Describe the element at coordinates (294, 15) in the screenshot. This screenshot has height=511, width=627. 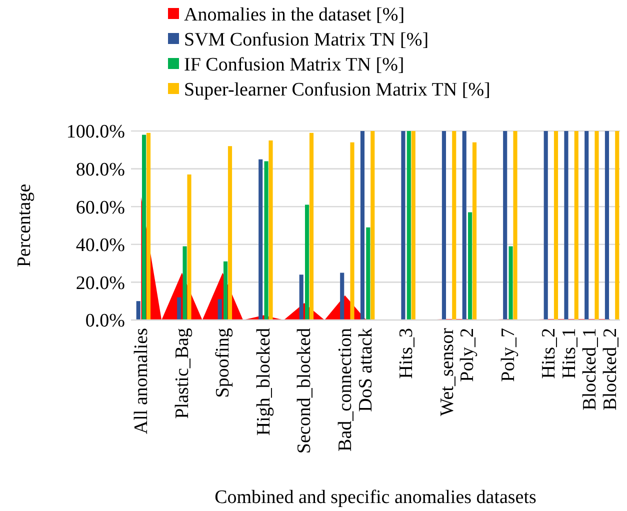
I see `legend-label: Anomalies in the dataset [%]` at that location.